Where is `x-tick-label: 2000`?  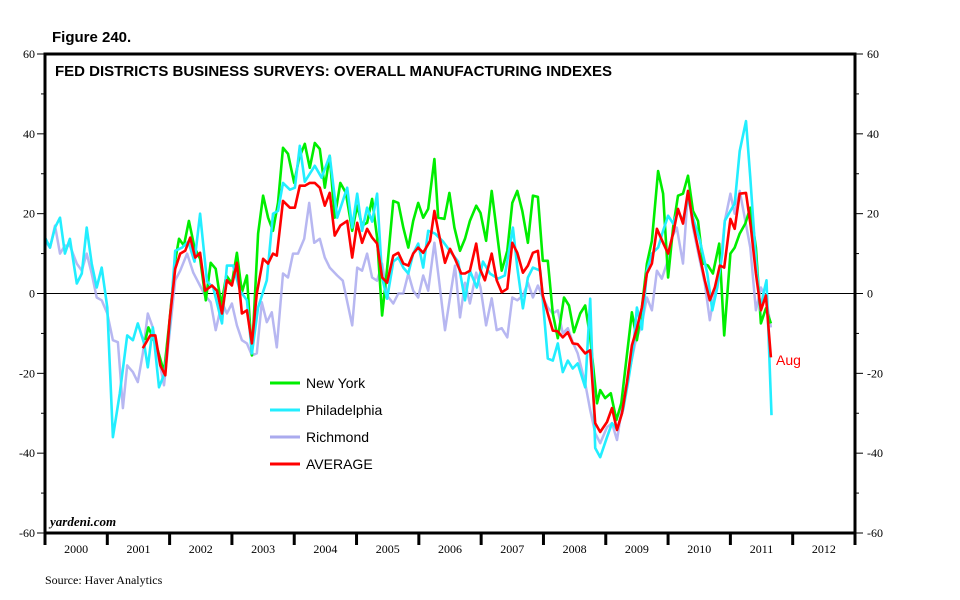
x-tick-label: 2000 is located at coordinates (76, 549).